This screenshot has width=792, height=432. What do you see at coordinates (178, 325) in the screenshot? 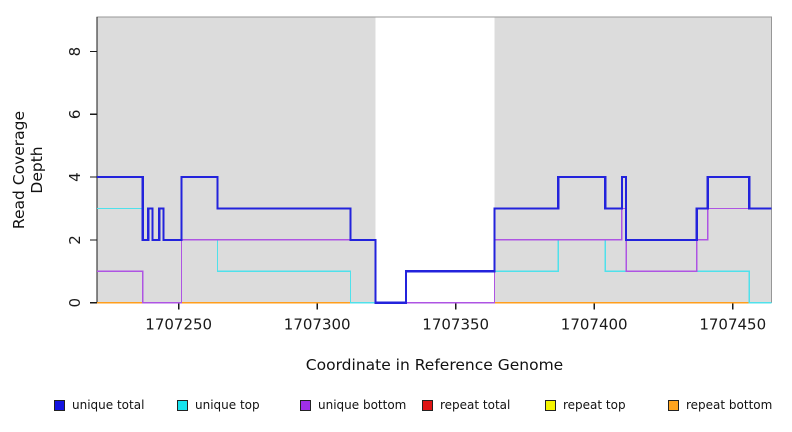
I see `x-tick-label: 1707250` at bounding box center [178, 325].